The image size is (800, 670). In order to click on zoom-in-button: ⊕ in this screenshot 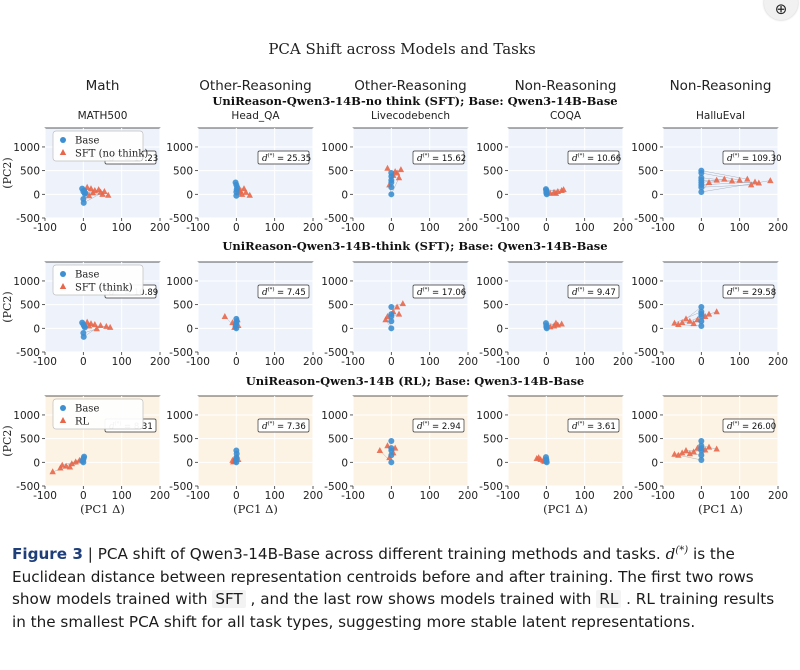, I will do `click(781, 10)`.